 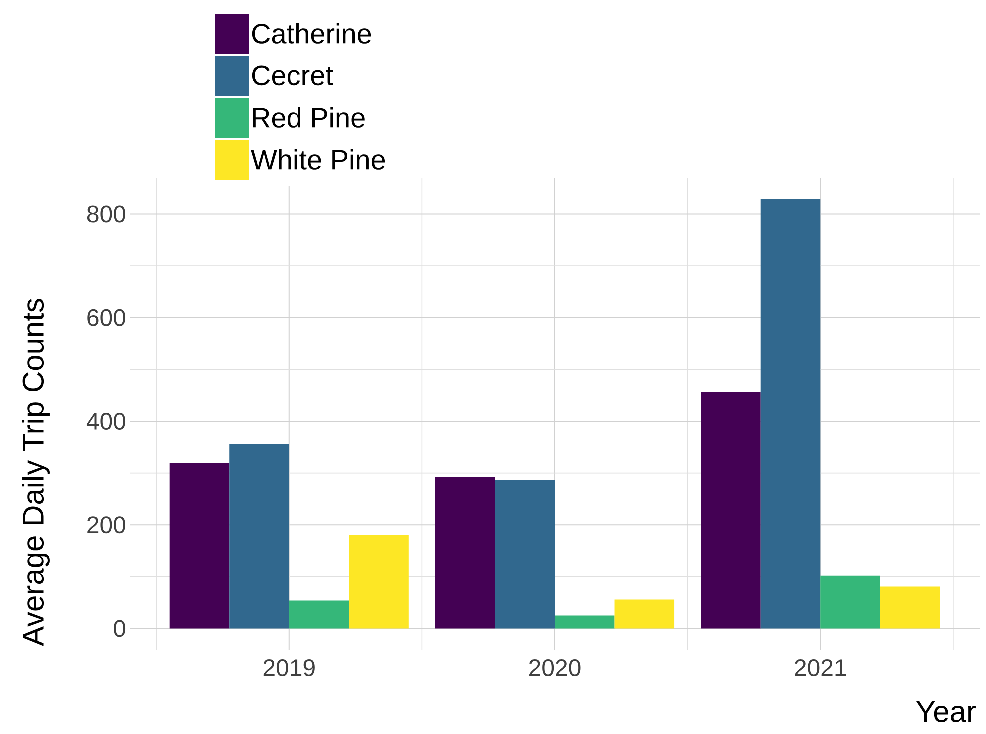 What do you see at coordinates (36, 472) in the screenshot?
I see `y-axis-title: Average Daily Trip Counts` at bounding box center [36, 472].